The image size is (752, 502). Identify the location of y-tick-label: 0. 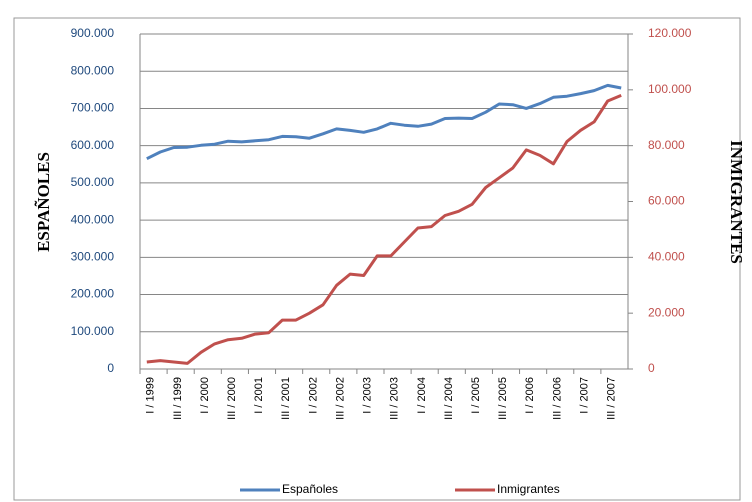
(110, 368).